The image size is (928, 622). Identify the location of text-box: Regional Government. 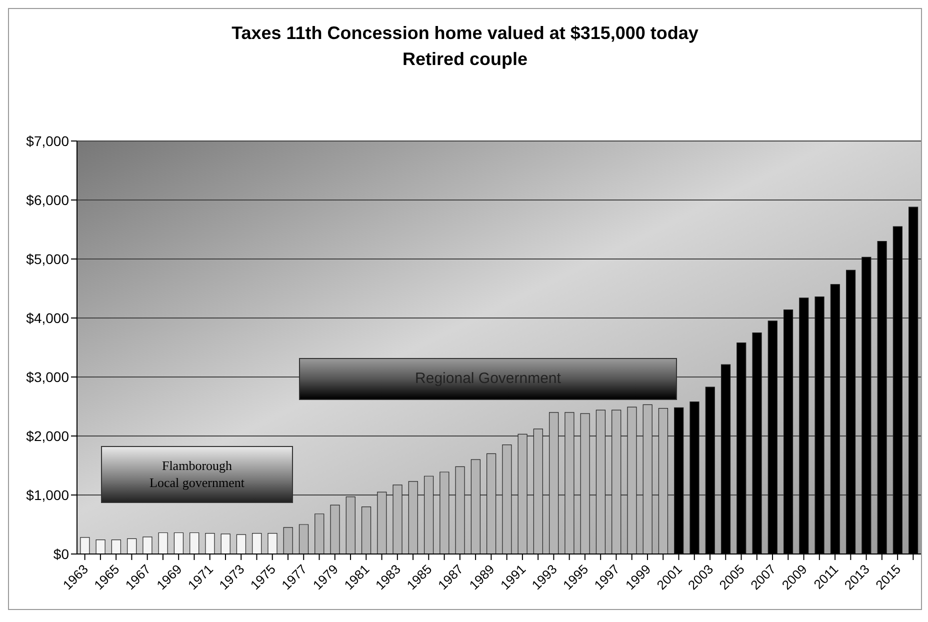
(488, 379).